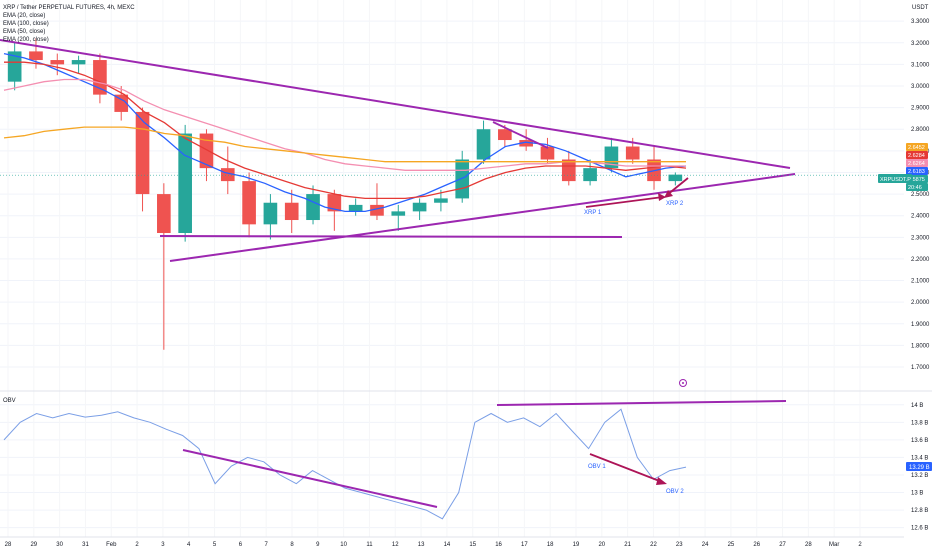 This screenshot has width=932, height=550. I want to click on time-tick-label: 18, so click(550, 545).